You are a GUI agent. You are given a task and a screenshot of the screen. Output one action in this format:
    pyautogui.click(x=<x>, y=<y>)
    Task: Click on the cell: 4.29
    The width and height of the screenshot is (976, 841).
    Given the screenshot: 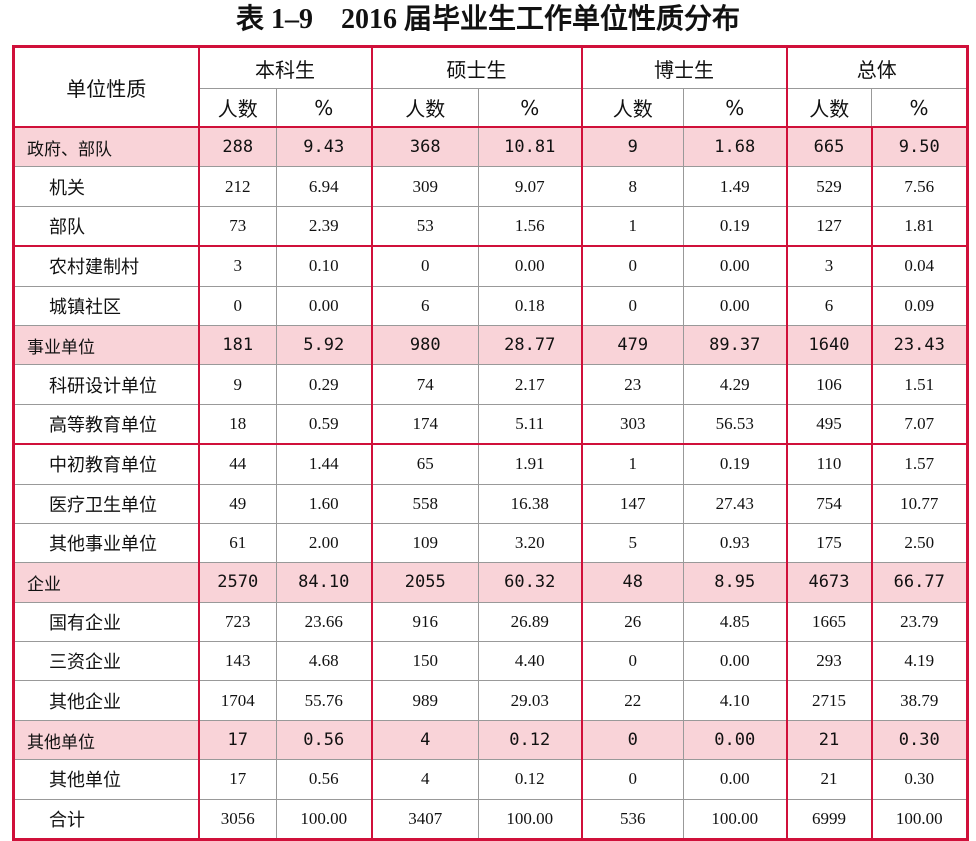 What is the action you would take?
    pyautogui.click(x=735, y=384)
    